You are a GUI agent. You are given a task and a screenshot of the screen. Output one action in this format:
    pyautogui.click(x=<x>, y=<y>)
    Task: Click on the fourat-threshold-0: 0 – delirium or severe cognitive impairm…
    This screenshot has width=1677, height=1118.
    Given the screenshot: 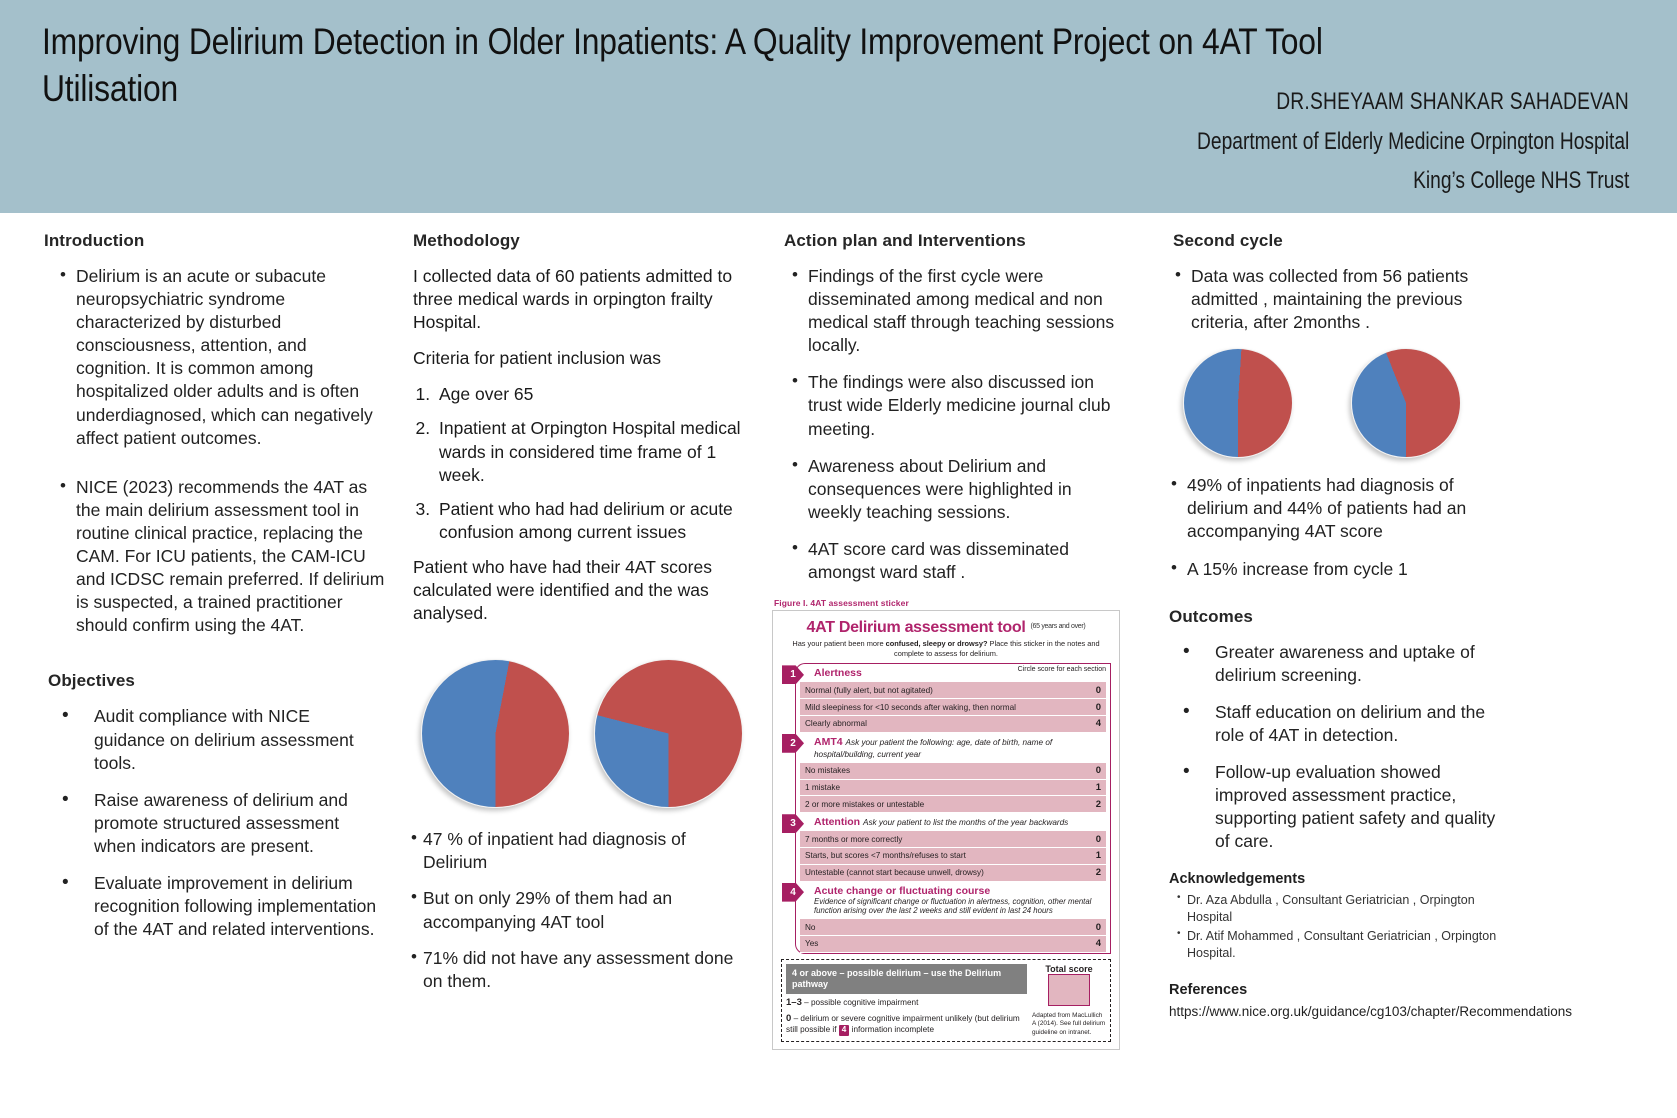 What is the action you would take?
    pyautogui.click(x=906, y=1024)
    